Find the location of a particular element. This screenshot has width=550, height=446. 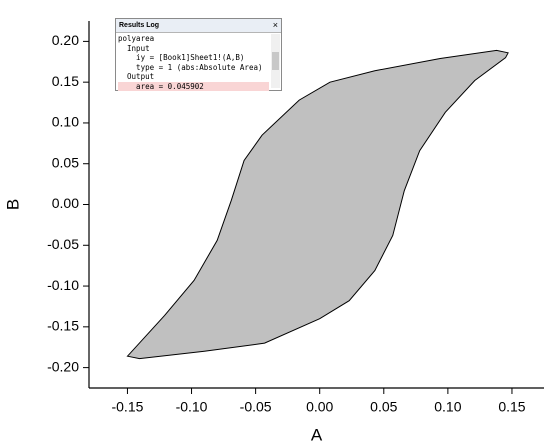

log-line: polyarea is located at coordinates (136, 38).